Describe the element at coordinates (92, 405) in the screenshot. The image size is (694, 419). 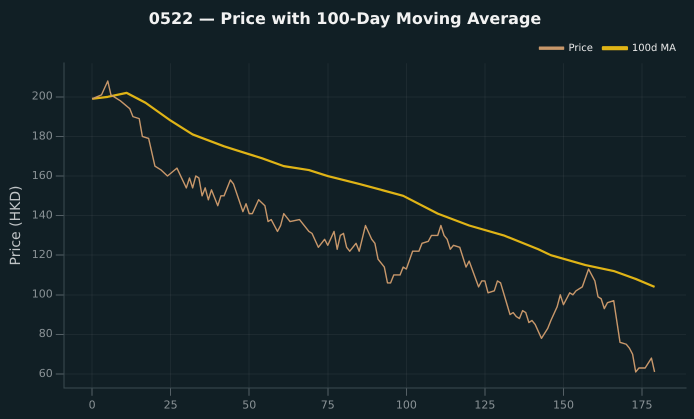
I see `x-tick-label: 0` at that location.